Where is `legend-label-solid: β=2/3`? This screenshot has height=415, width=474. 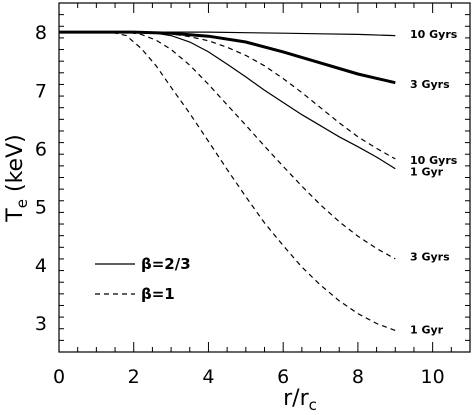 legend-label-solid: β=2/3 is located at coordinates (166, 264).